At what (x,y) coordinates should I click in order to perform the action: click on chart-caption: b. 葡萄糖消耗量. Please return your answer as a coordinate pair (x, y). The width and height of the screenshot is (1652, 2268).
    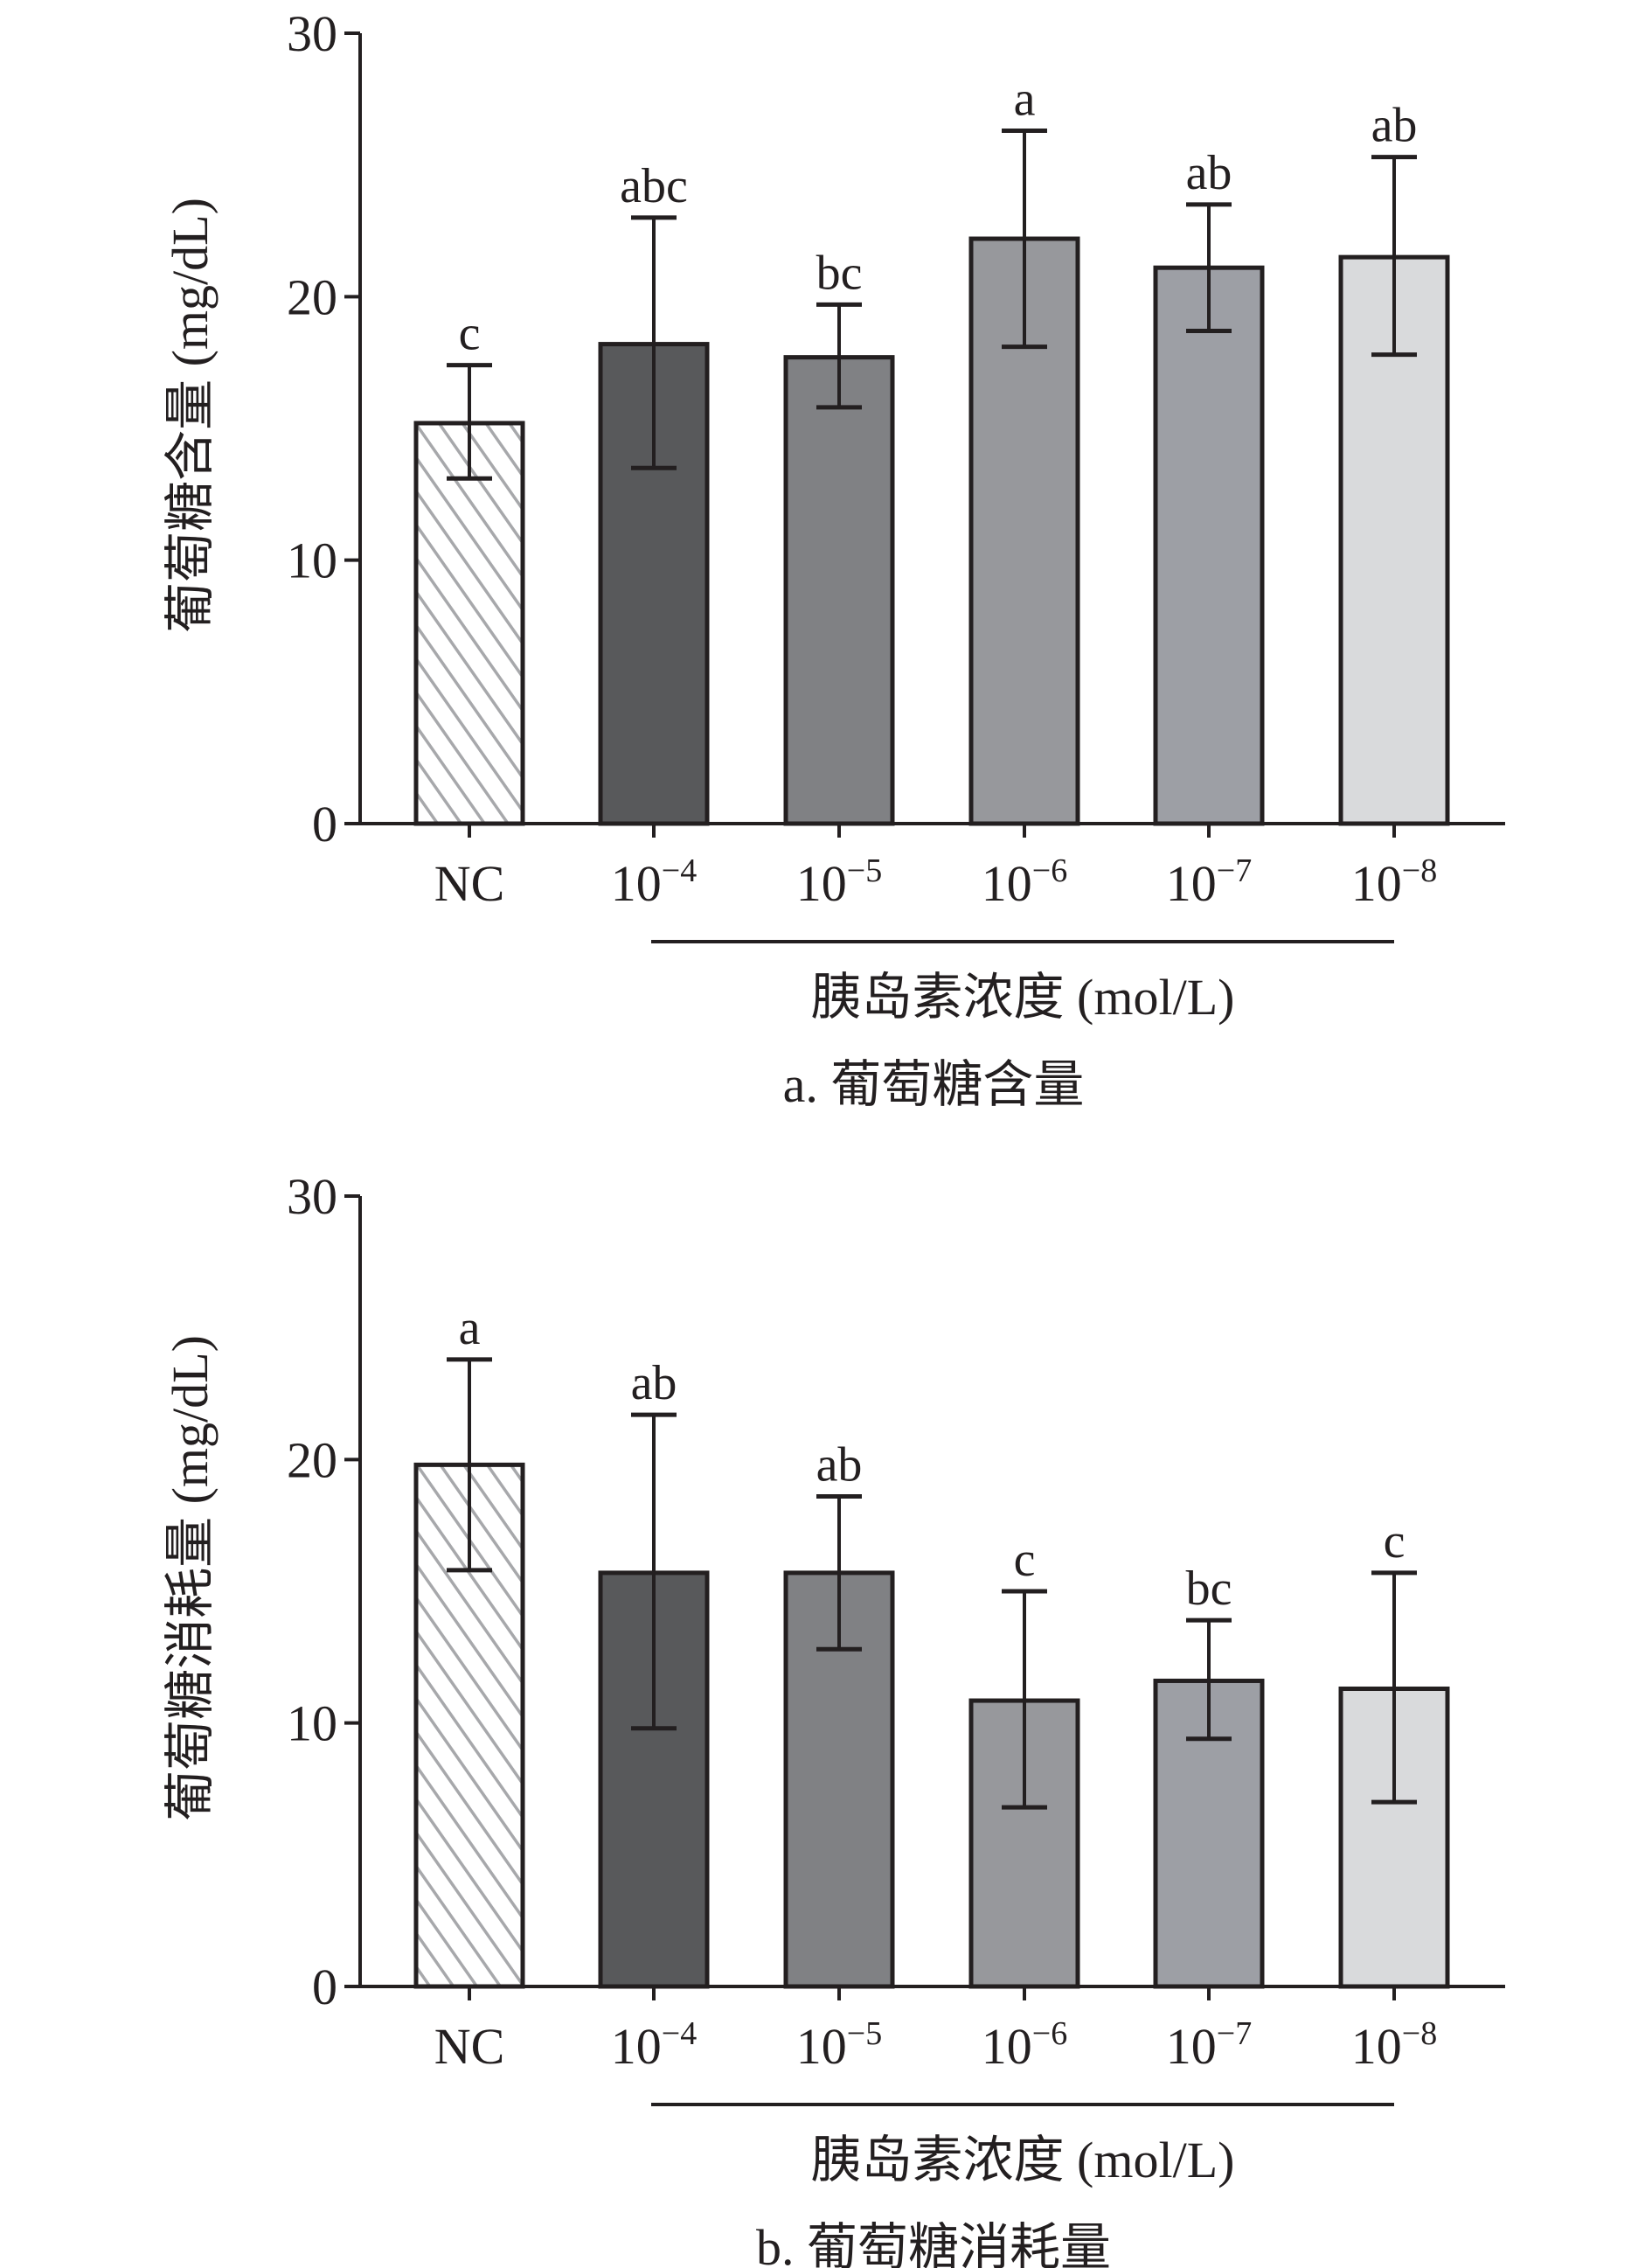
    Looking at the image, I should click on (933, 2243).